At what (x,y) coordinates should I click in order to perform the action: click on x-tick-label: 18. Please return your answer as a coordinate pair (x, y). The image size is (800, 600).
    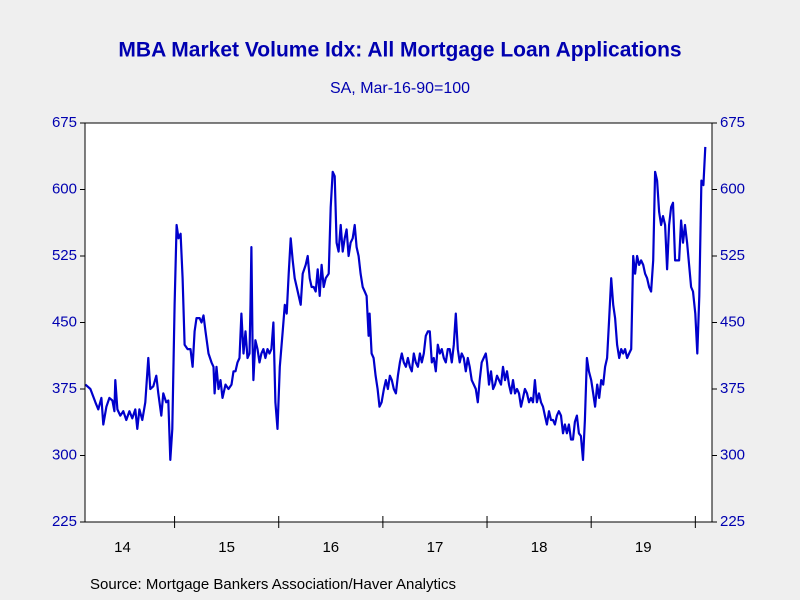
    Looking at the image, I should click on (539, 547).